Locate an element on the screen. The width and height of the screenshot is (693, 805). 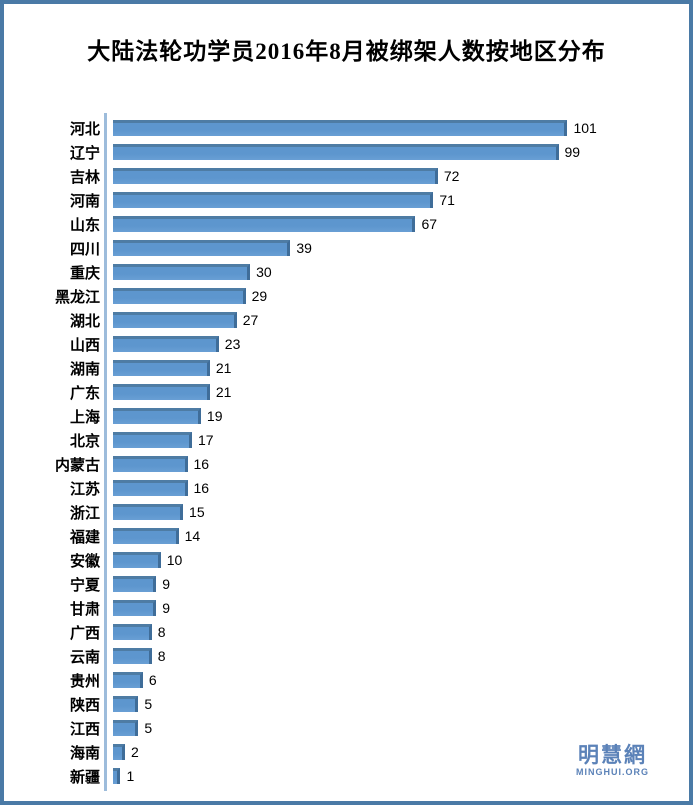
category-label: 江苏 is located at coordinates (84, 489).